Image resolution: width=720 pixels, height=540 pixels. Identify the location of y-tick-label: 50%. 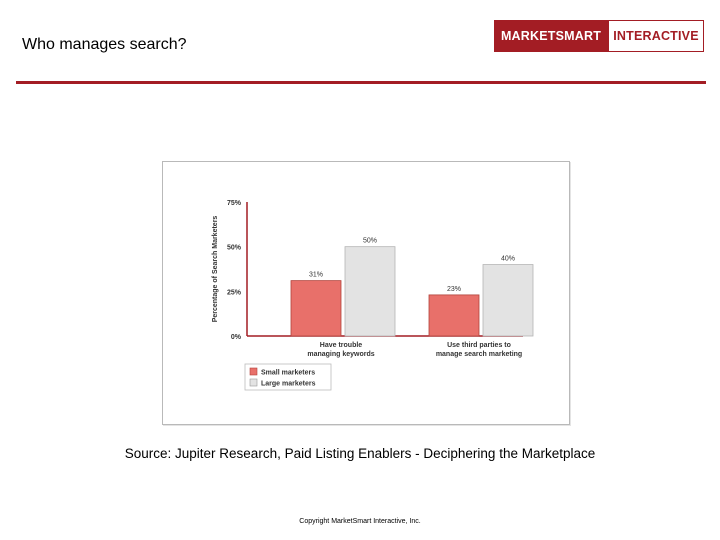
(234, 248).